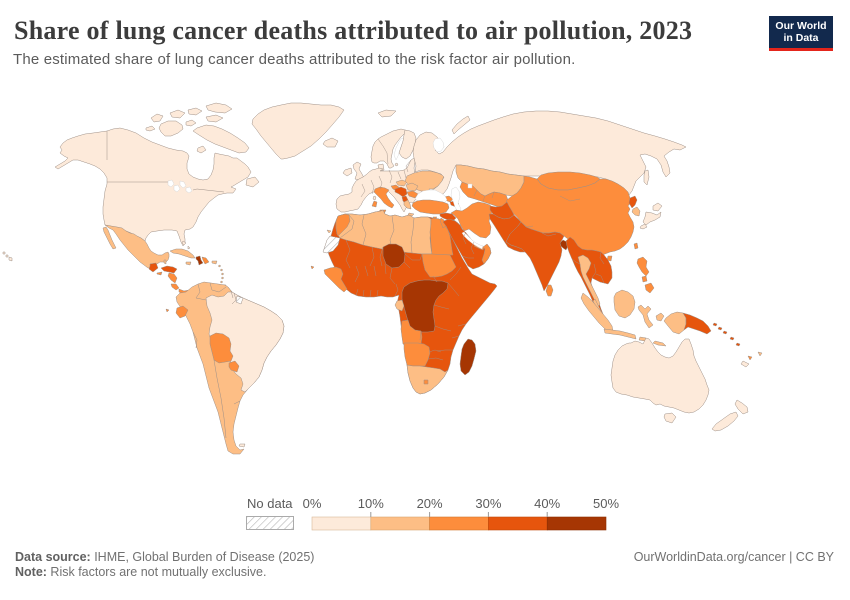  What do you see at coordinates (430, 503) in the screenshot?
I see `svg-text: 20%` at bounding box center [430, 503].